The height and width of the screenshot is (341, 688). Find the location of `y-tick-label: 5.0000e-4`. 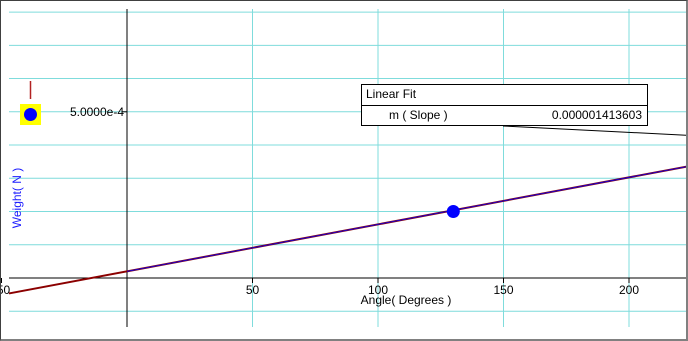

y-tick-label: 5.0000e-4 is located at coordinates (97, 112).